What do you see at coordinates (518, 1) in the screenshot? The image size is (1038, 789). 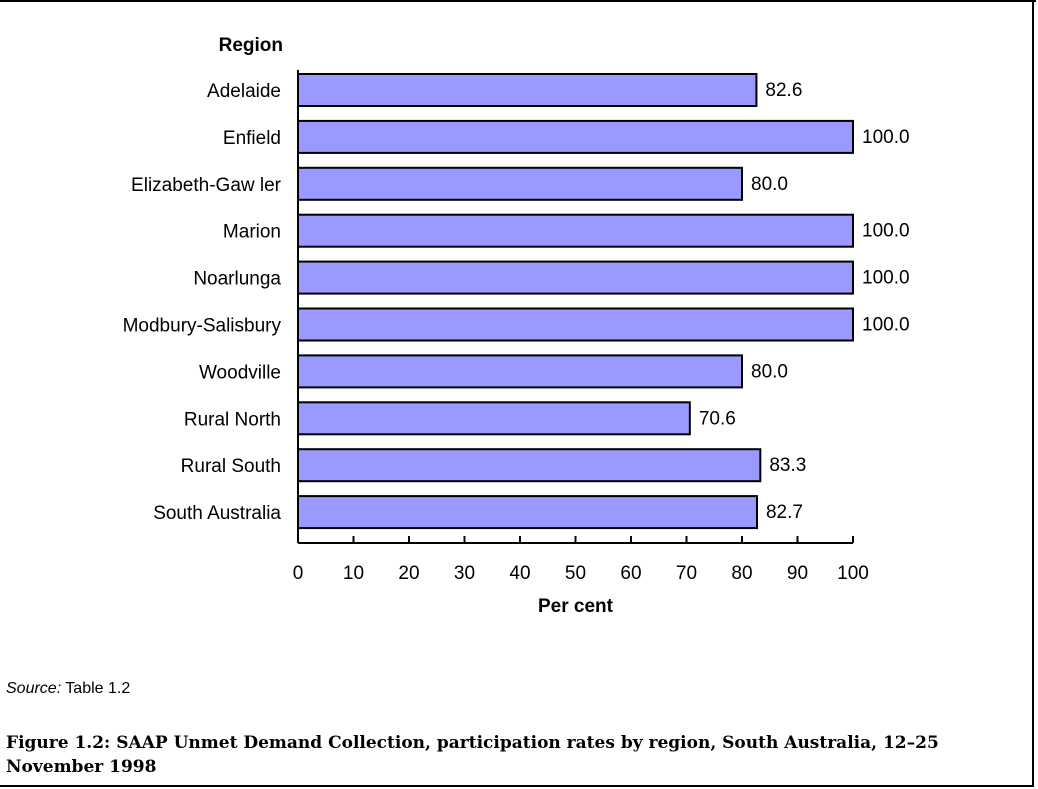 I see `frame-top-border` at bounding box center [518, 1].